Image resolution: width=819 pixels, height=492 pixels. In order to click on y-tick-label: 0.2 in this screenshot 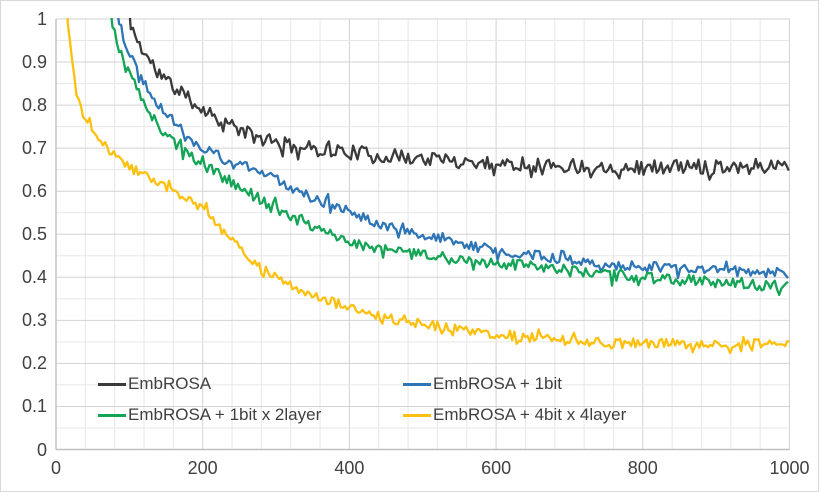, I will do `click(34, 363)`.